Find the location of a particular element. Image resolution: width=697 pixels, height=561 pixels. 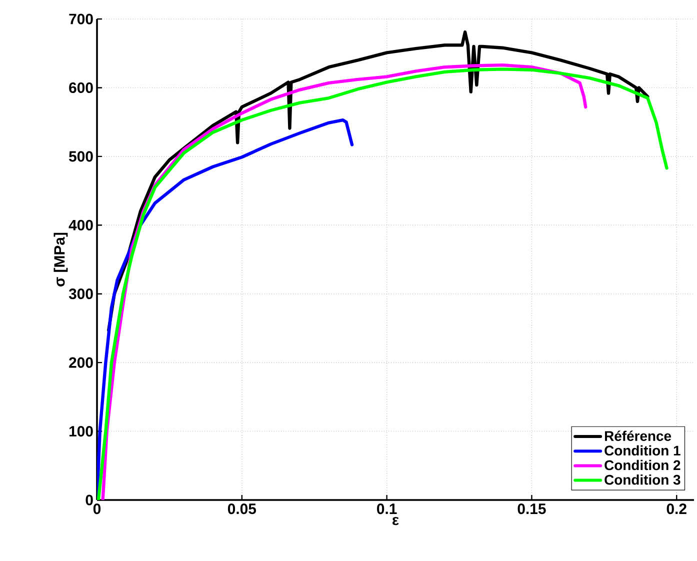

x-tick-label: 0.15 is located at coordinates (532, 509).